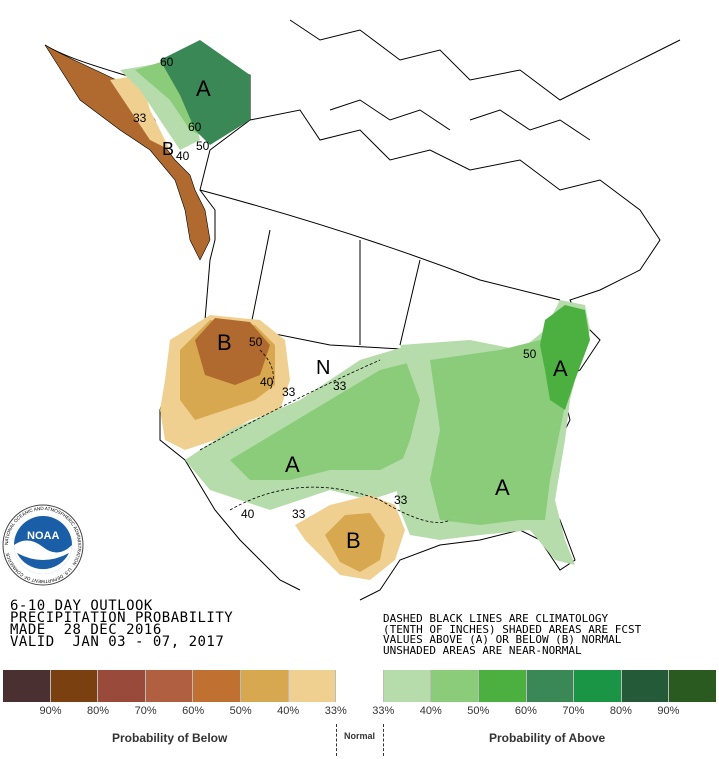 The width and height of the screenshot is (719, 759). I want to click on notes-line-4: UNSHADED AREAS ARE NEAR-NORMAL, so click(482, 650).